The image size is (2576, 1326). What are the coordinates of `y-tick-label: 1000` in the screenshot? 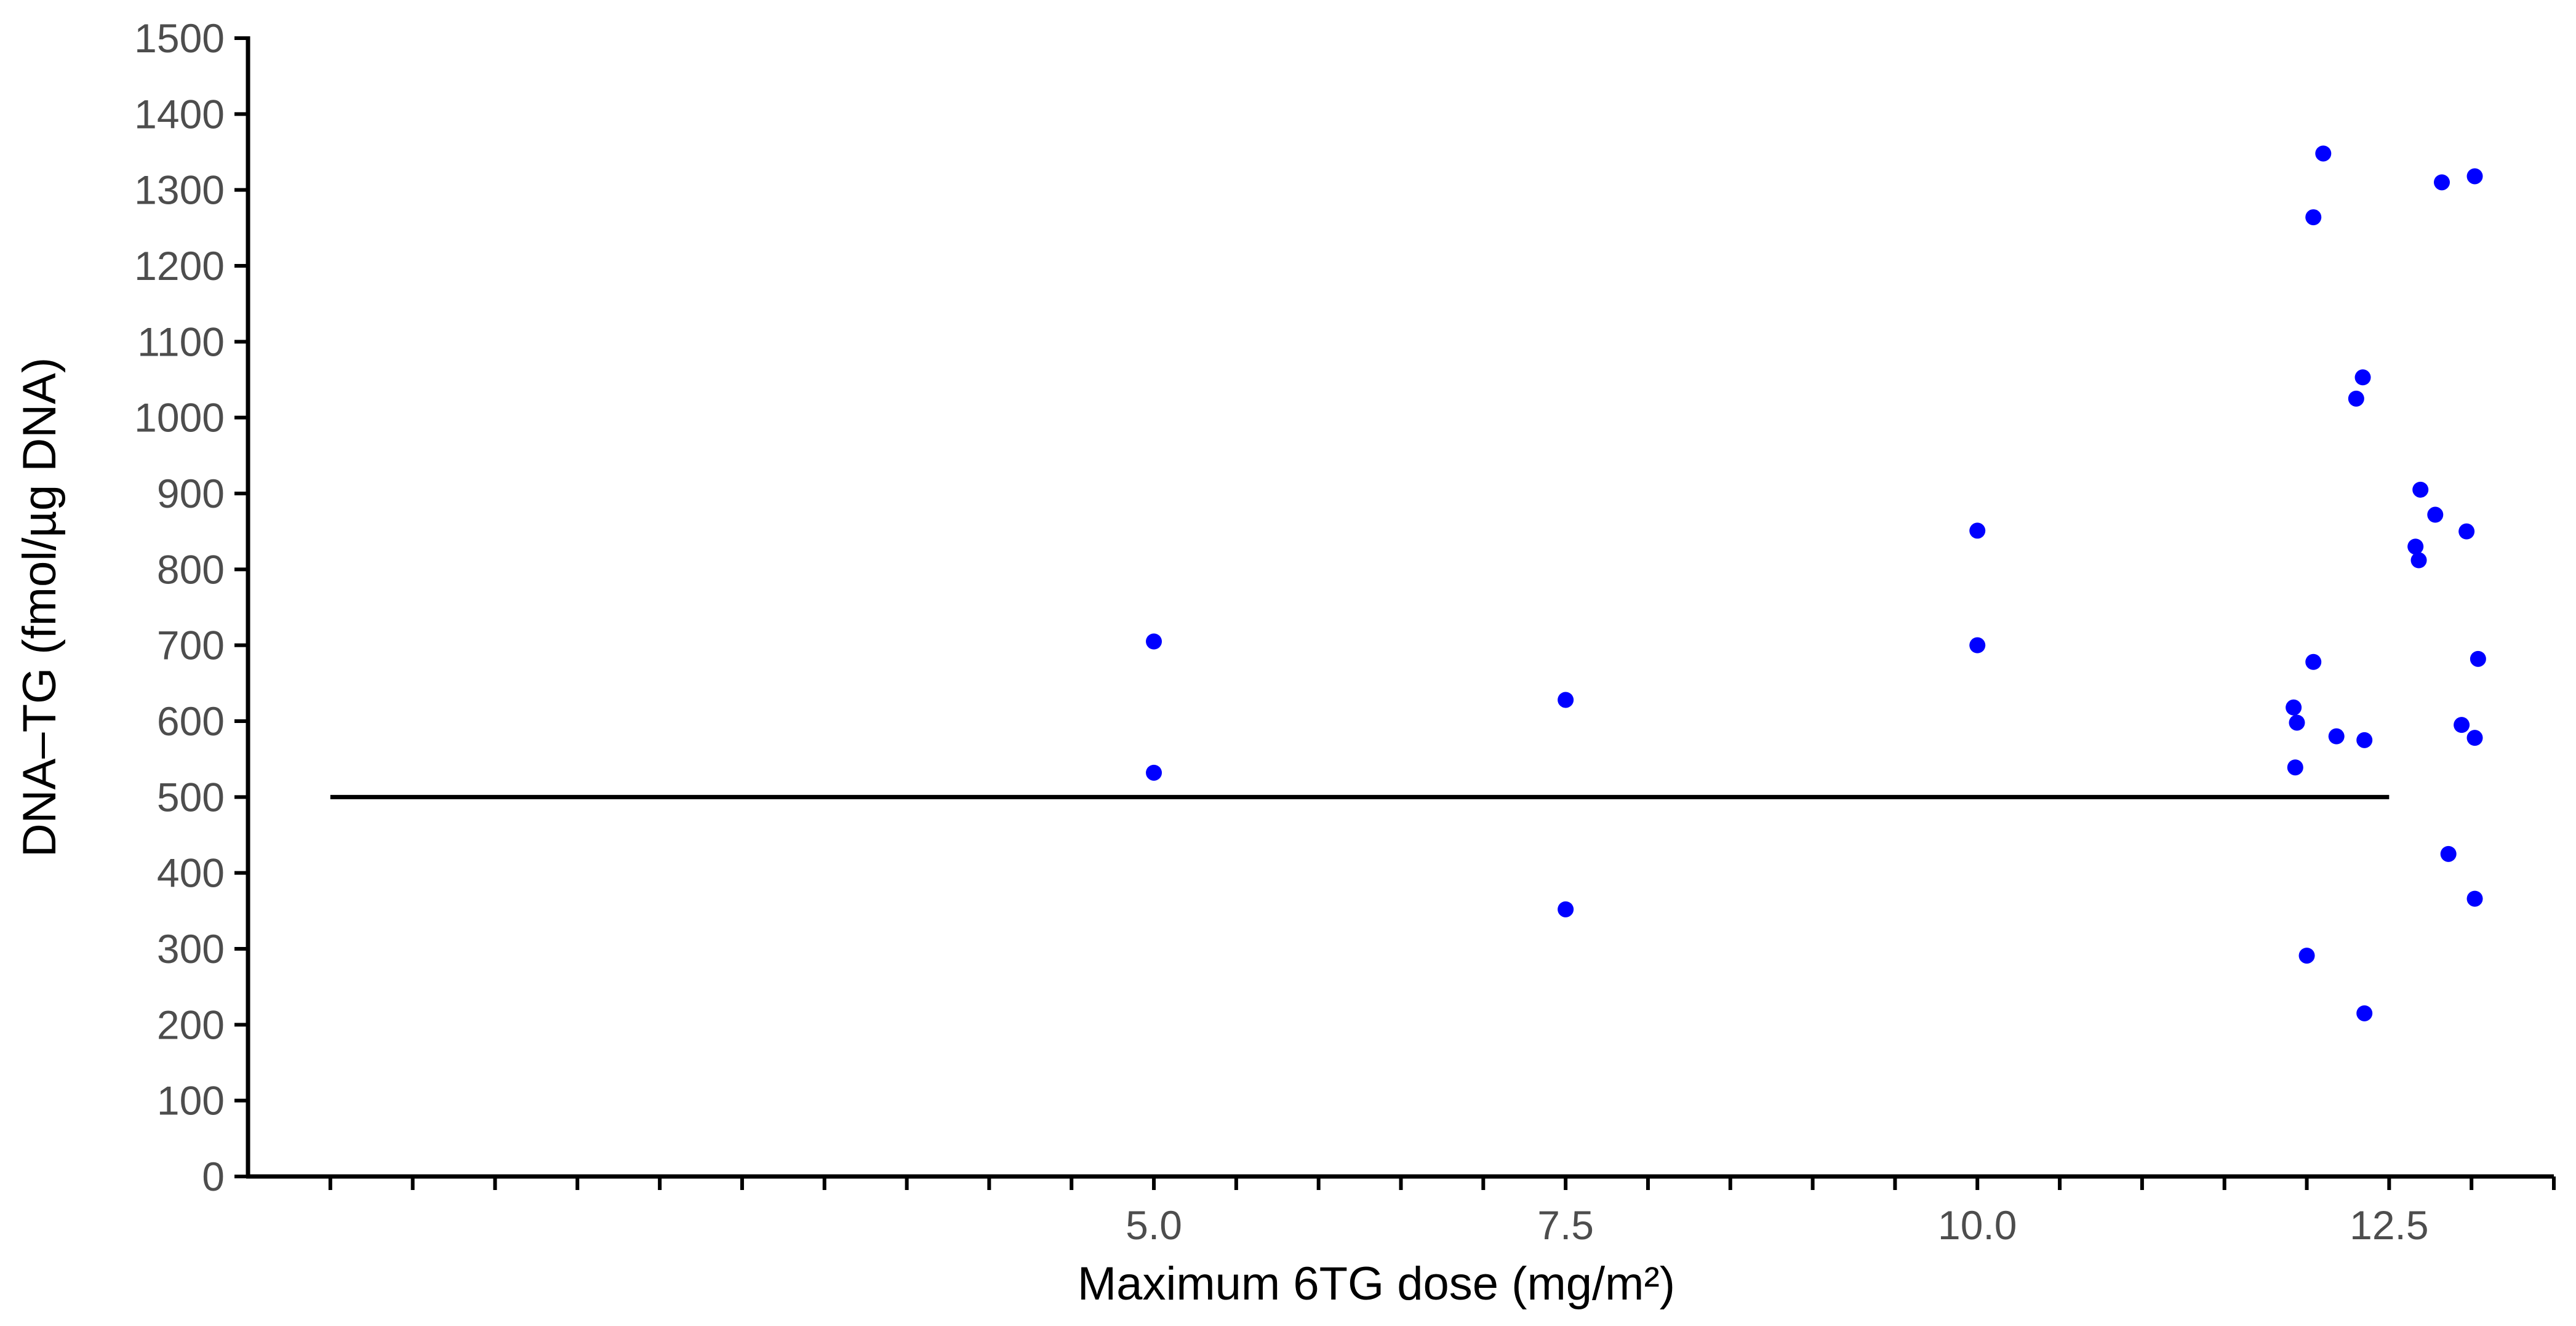 It's located at (179, 418).